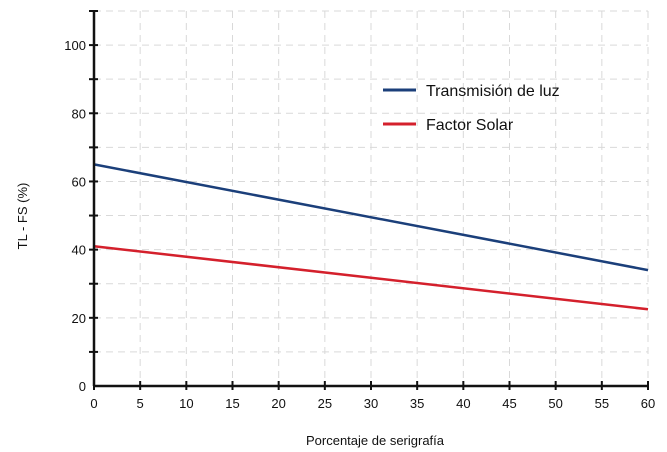 This screenshot has width=667, height=452. I want to click on y-tick-label: 40, so click(79, 250).